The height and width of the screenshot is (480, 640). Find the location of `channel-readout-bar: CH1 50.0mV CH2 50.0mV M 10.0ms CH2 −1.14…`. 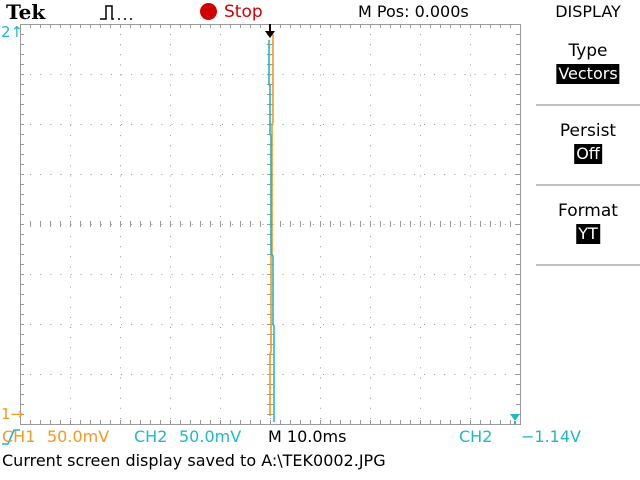

channel-readout-bar: CH1 50.0mV CH2 50.0mV M 10.0ms CH2 −1.14… is located at coordinates (320, 437).